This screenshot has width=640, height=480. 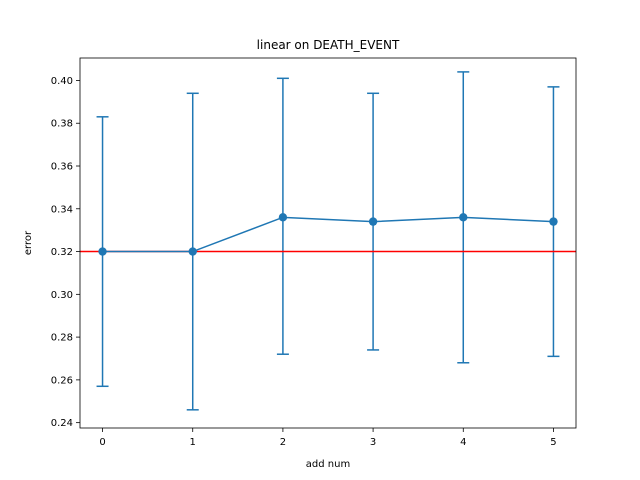 I want to click on chart-title: linear on DEATH_EVENT, so click(x=328, y=45).